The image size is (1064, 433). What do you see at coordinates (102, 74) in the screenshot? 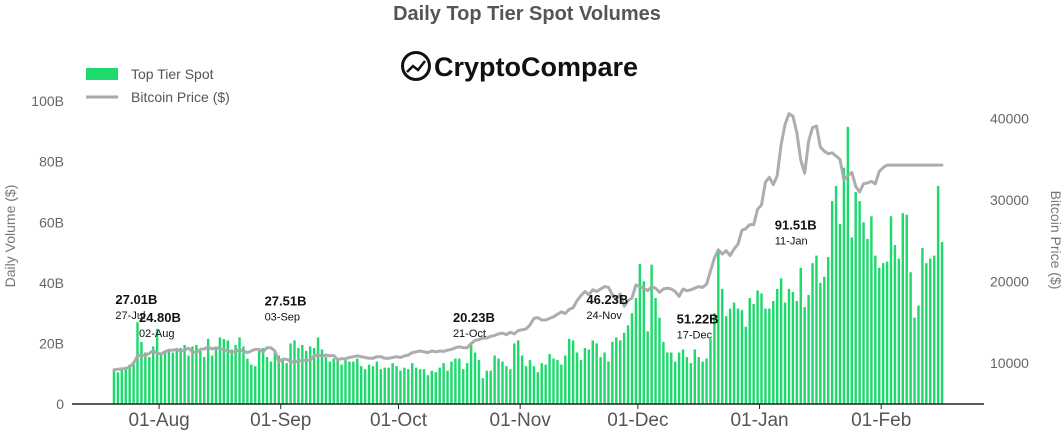
I see `legend-swatch-bar` at bounding box center [102, 74].